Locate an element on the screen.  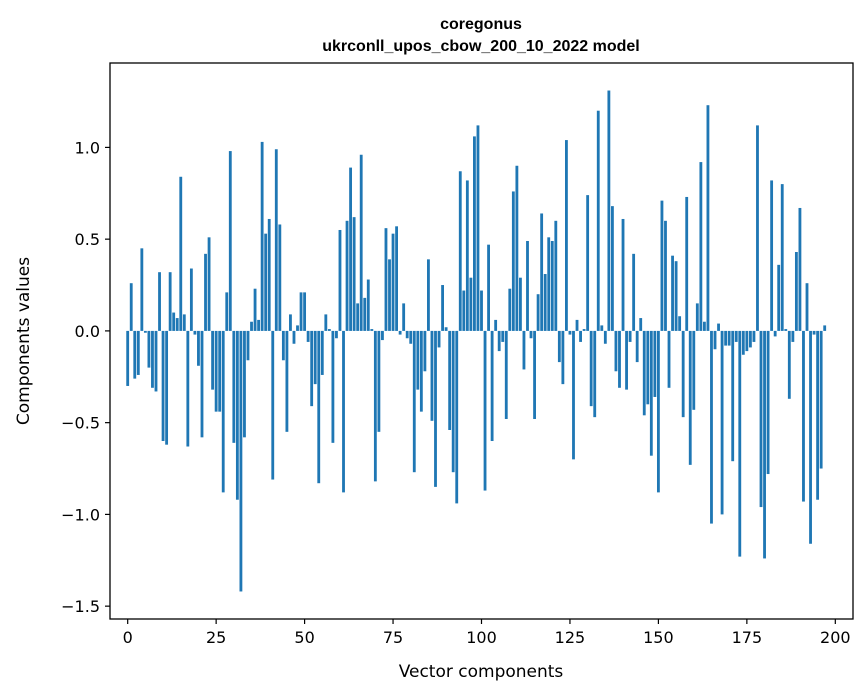
y-tick-label: 0.0 is located at coordinates (87, 331).